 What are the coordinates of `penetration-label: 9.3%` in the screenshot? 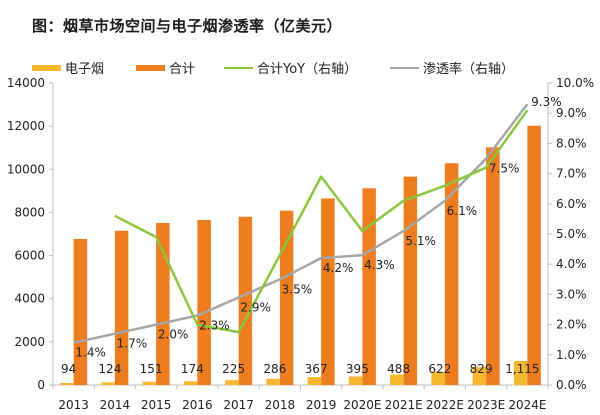 It's located at (546, 102).